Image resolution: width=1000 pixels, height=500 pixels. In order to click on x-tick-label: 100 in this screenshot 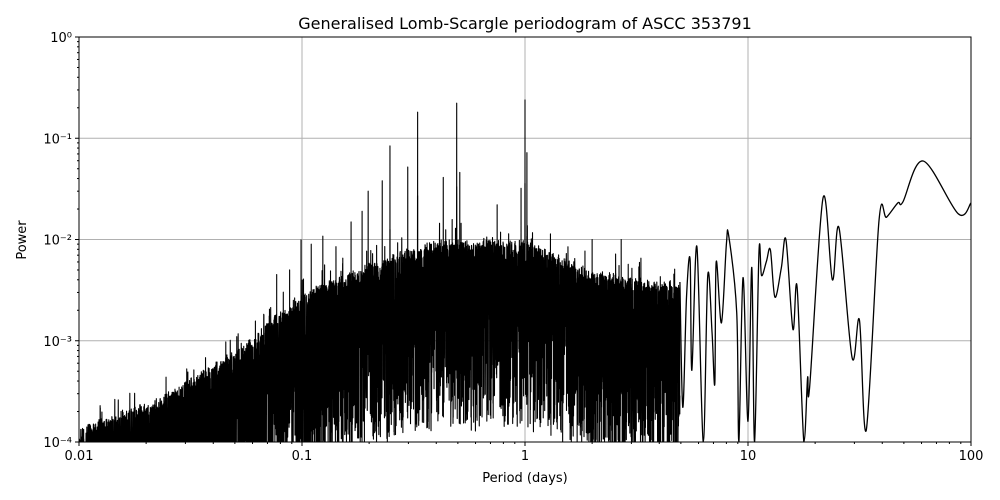, I will do `click(971, 456)`.